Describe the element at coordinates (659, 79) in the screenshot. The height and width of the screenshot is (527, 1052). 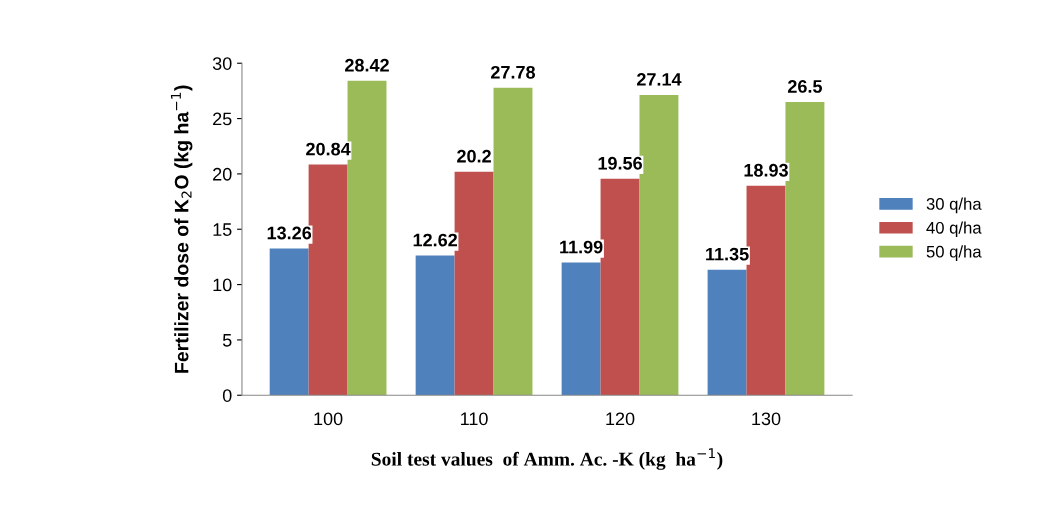
I see `data-label: 27.14` at that location.